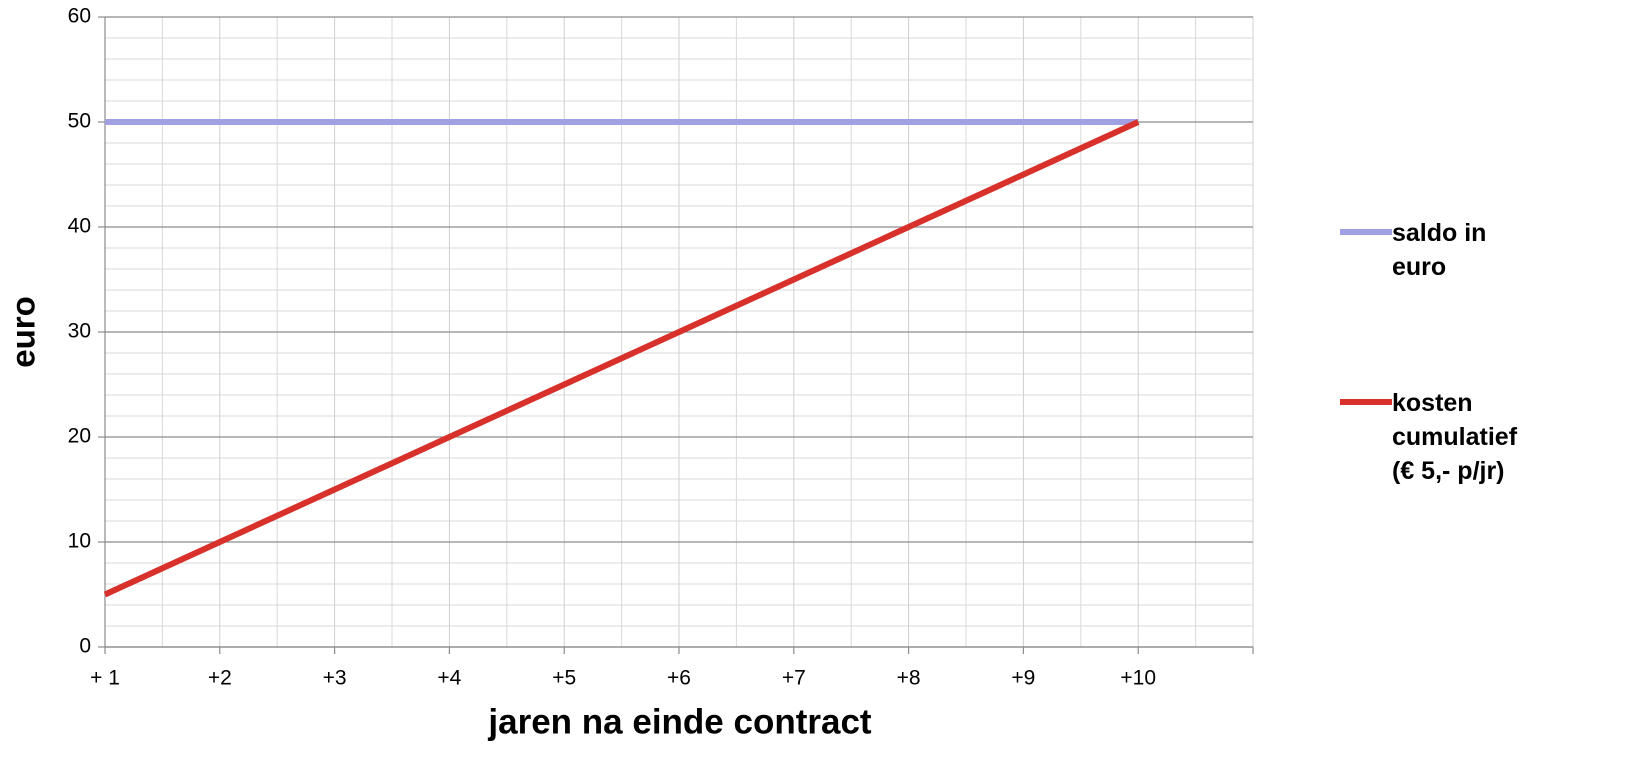 The image size is (1630, 775). Describe the element at coordinates (79, 541) in the screenshot. I see `y-tick-label: 10` at that location.